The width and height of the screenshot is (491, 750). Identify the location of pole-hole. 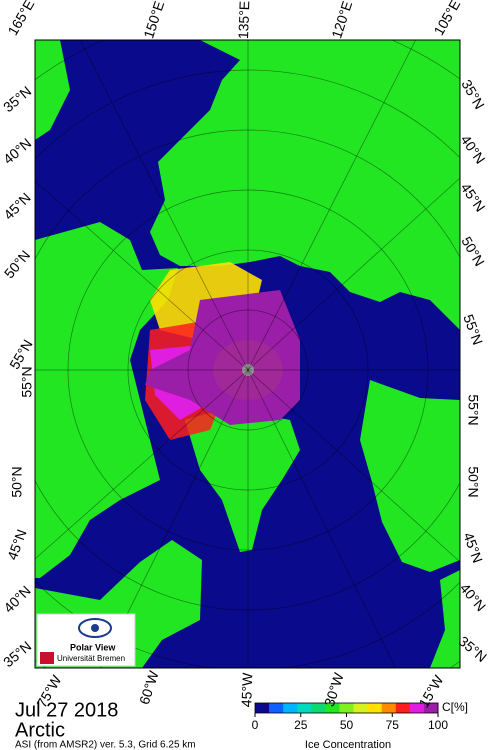
(248, 370).